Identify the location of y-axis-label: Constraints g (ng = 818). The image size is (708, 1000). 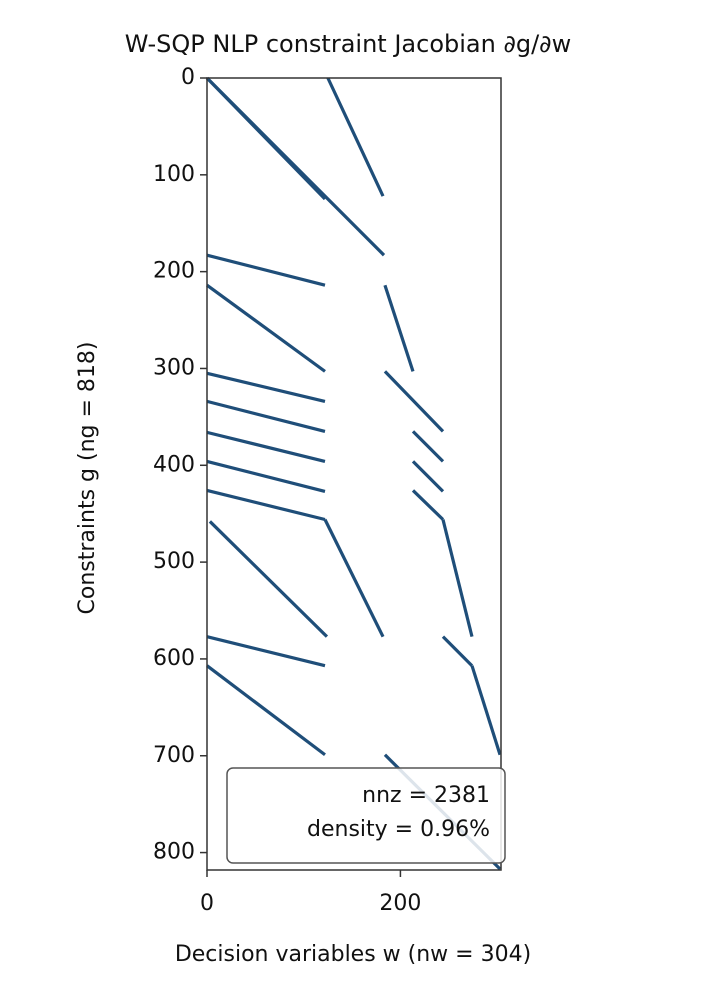
(87, 478).